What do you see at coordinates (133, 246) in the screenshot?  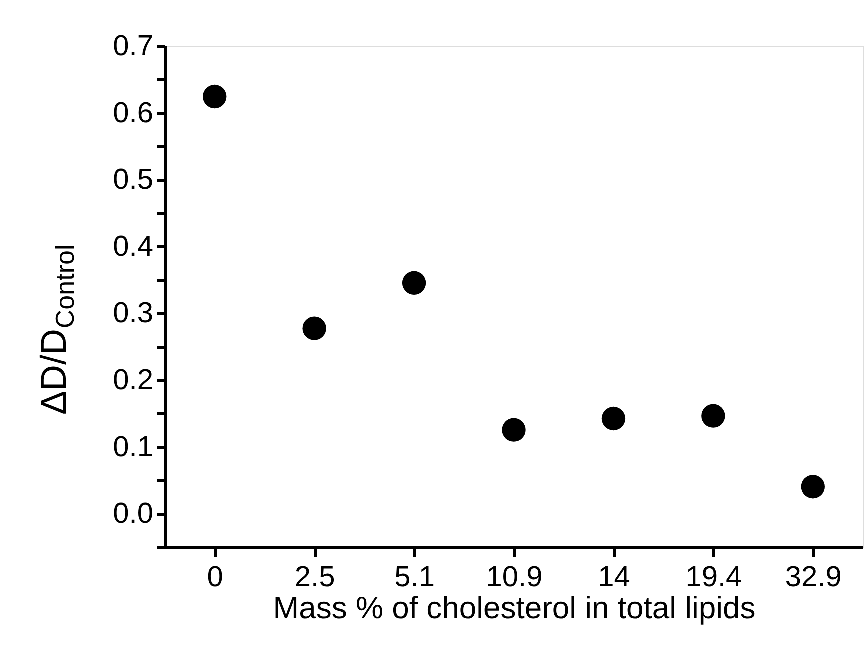 I see `y-tick-label: 0.4` at bounding box center [133, 246].